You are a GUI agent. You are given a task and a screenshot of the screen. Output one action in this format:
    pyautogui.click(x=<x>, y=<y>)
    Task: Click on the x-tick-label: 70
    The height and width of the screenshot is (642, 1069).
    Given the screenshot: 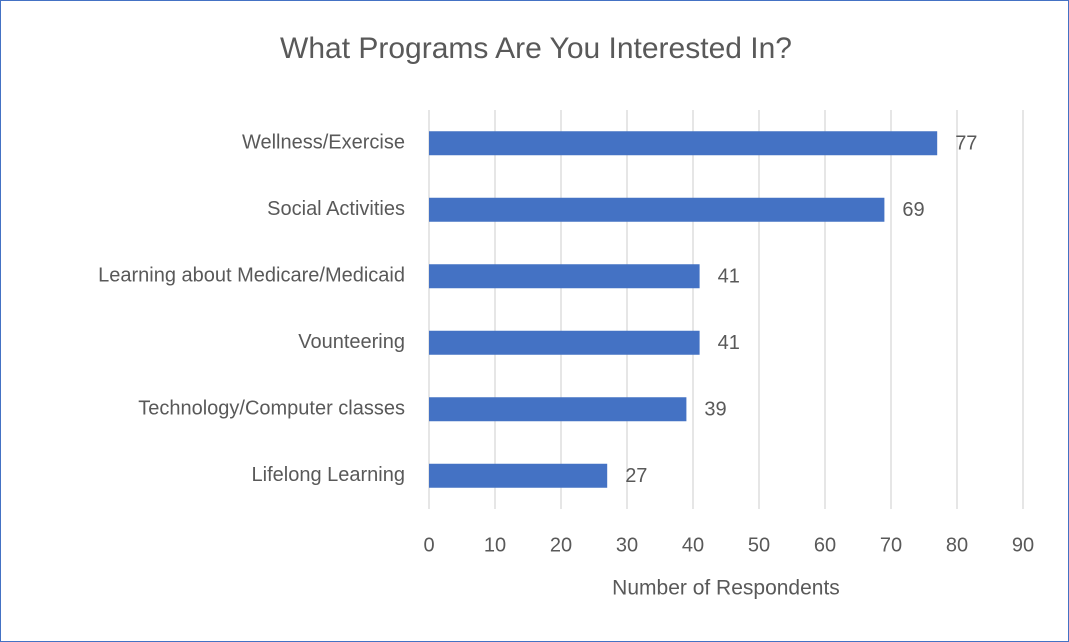 What is the action you would take?
    pyautogui.click(x=891, y=545)
    